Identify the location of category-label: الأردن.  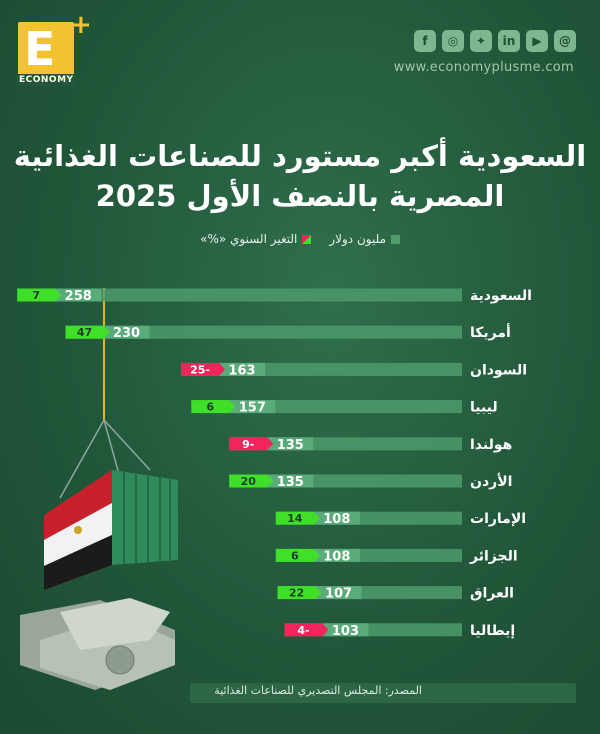
(491, 481).